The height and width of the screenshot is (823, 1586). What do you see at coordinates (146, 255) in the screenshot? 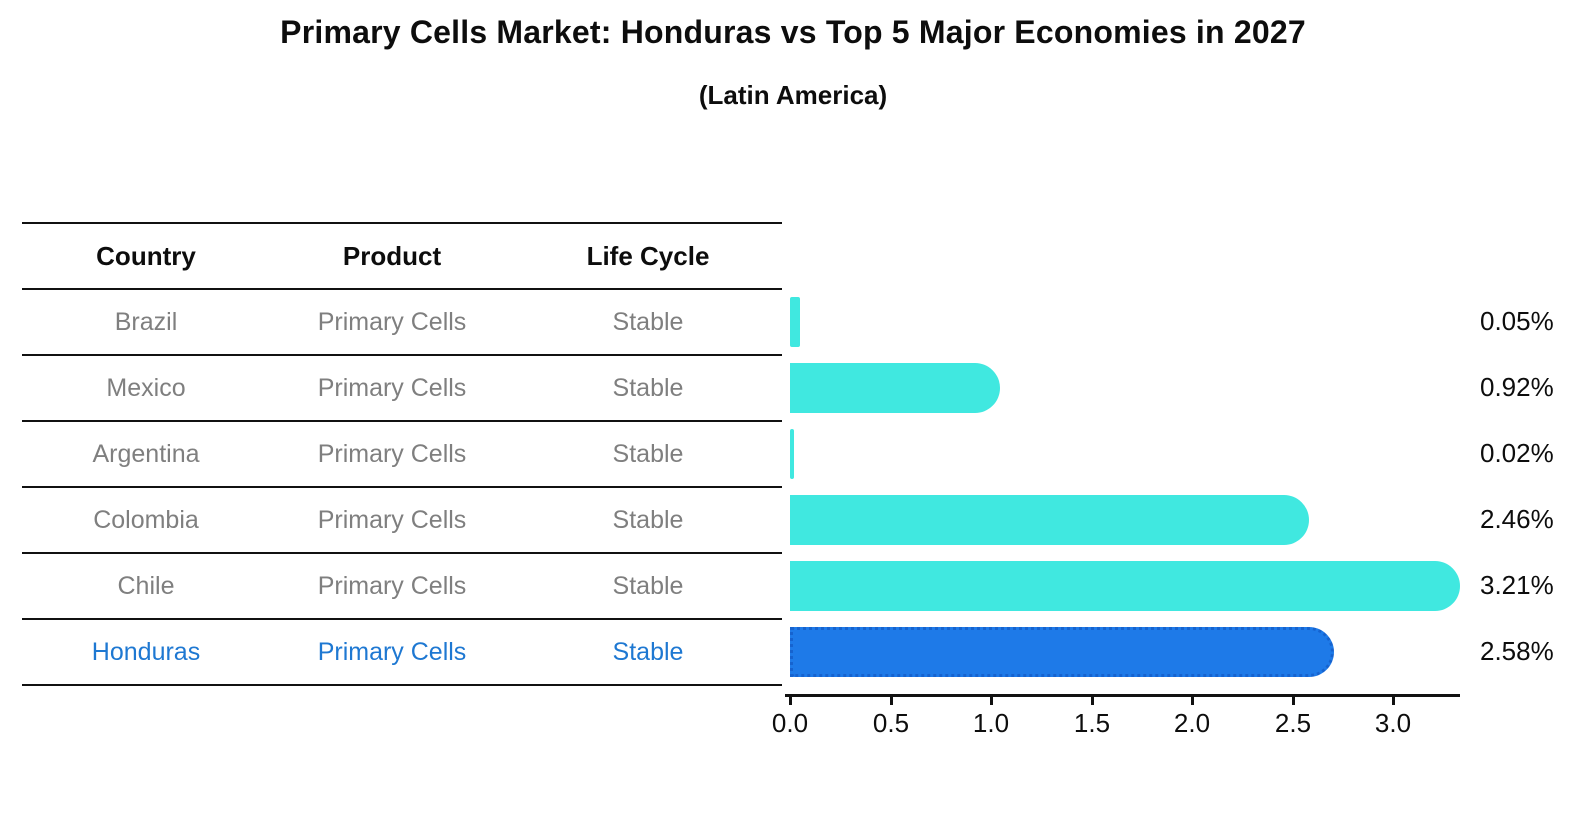
I see `column-header-country: Country` at bounding box center [146, 255].